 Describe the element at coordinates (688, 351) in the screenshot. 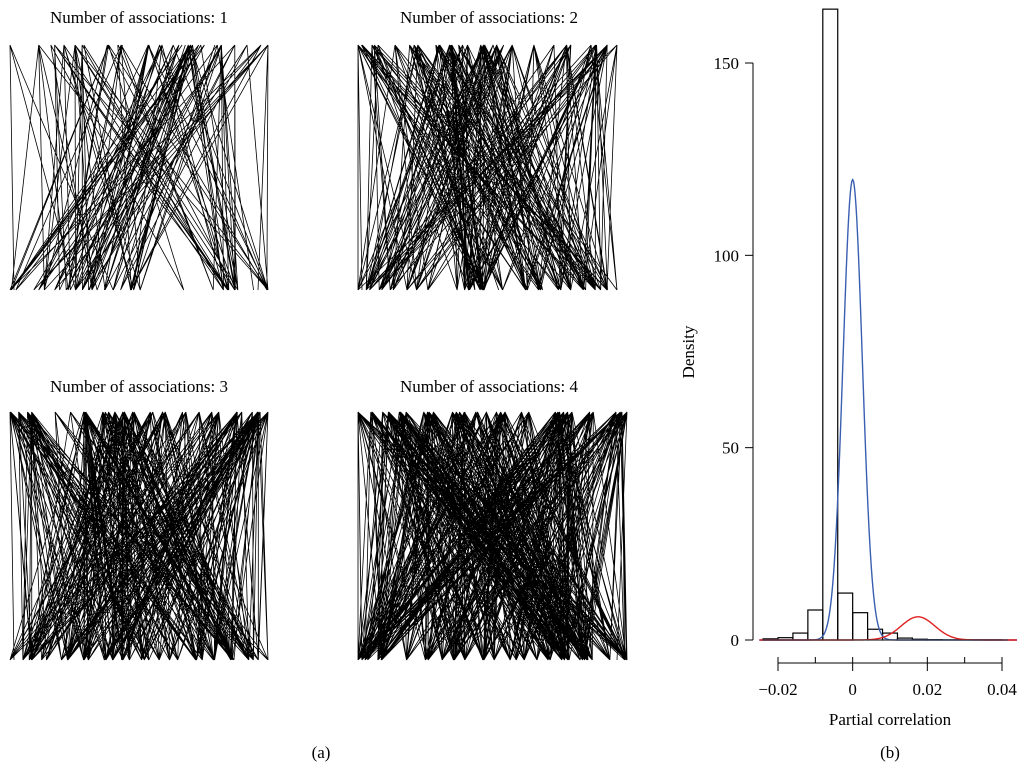

I see `y-axis-label: Density` at that location.